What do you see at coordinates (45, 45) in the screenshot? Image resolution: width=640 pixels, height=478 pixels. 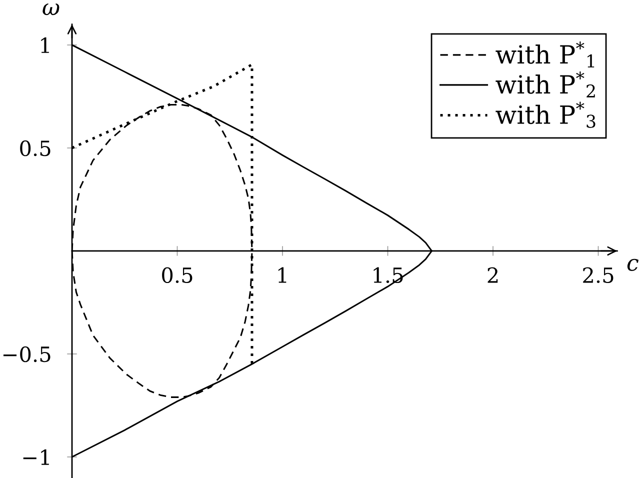 I see `y-tick-label: 1` at bounding box center [45, 45].